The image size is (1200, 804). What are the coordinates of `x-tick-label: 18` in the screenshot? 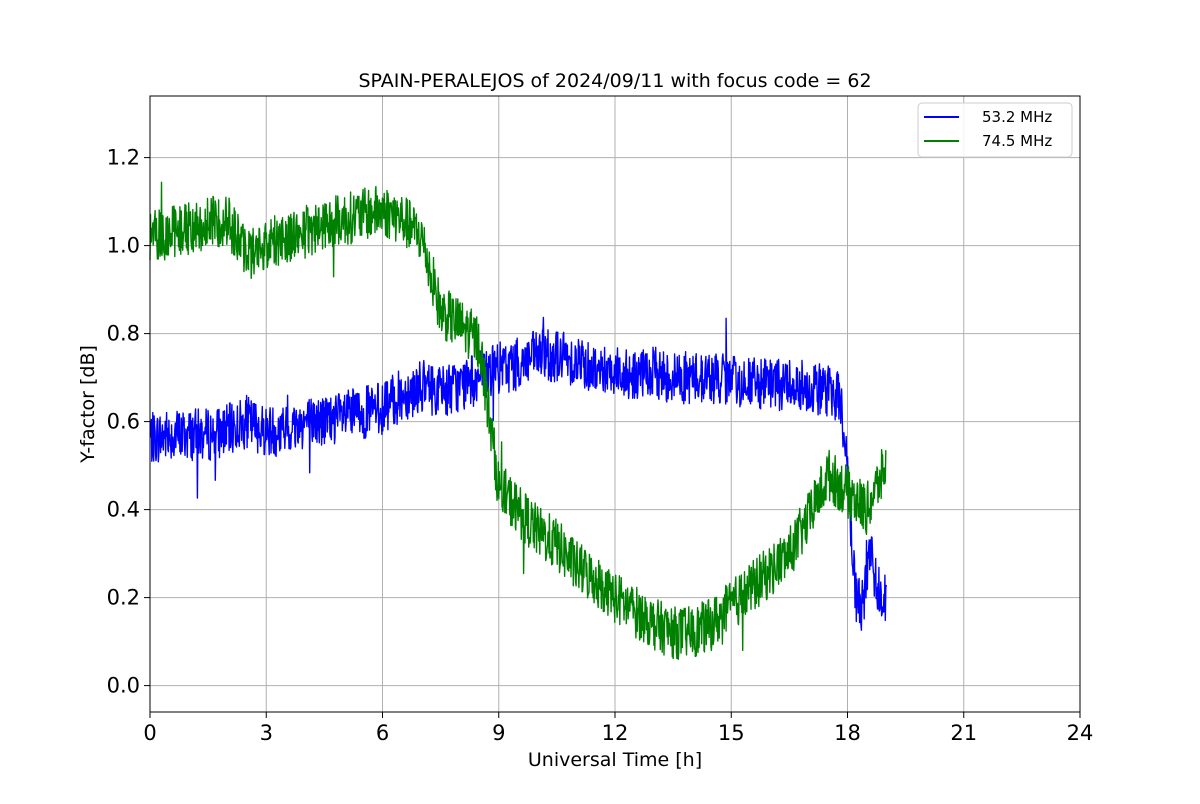 It's located at (847, 733).